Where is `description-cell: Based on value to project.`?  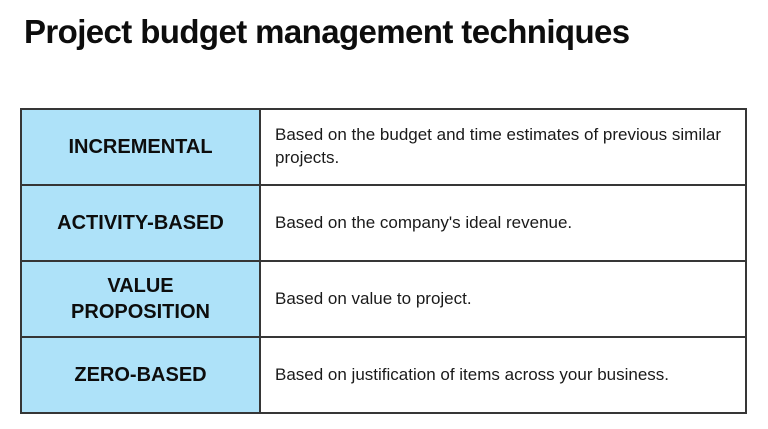 description-cell: Based on value to project. is located at coordinates (503, 299).